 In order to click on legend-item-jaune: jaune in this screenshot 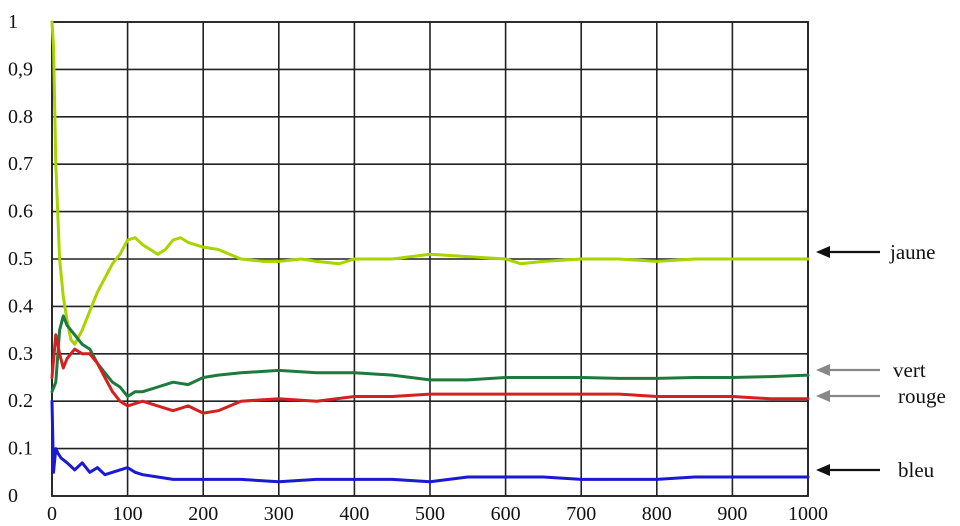, I will do `click(875, 252)`.